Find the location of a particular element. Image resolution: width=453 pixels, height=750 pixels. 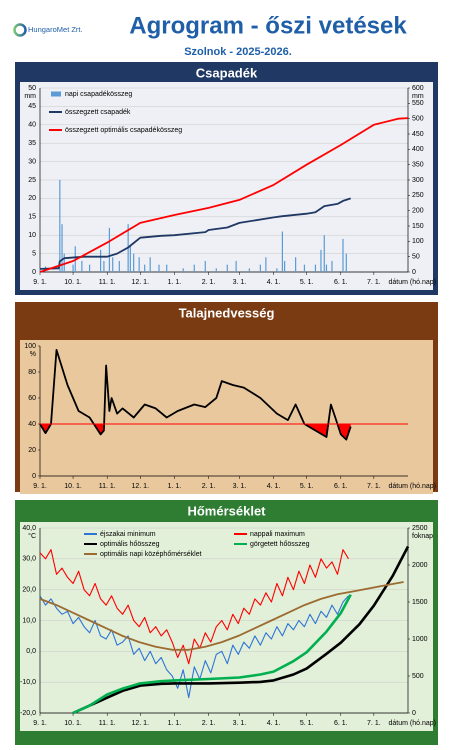

chart-title: Talajnedvesség is located at coordinates (227, 312).